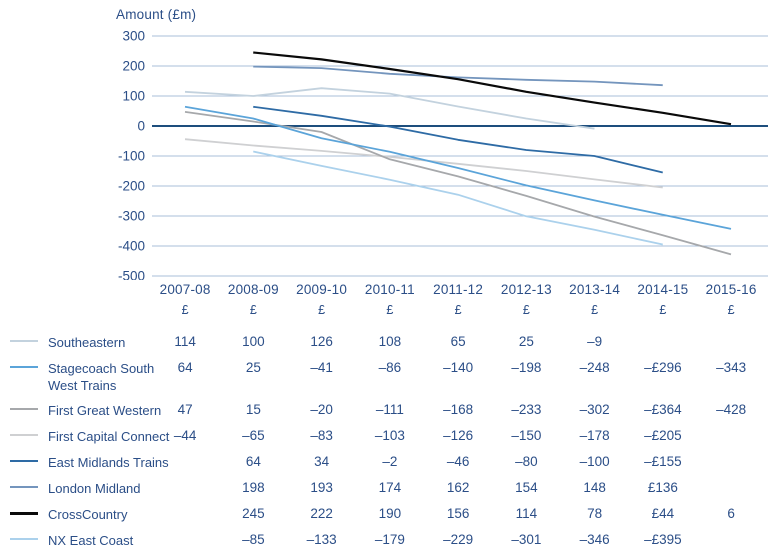  I want to click on value-cell: –103, so click(389, 435).